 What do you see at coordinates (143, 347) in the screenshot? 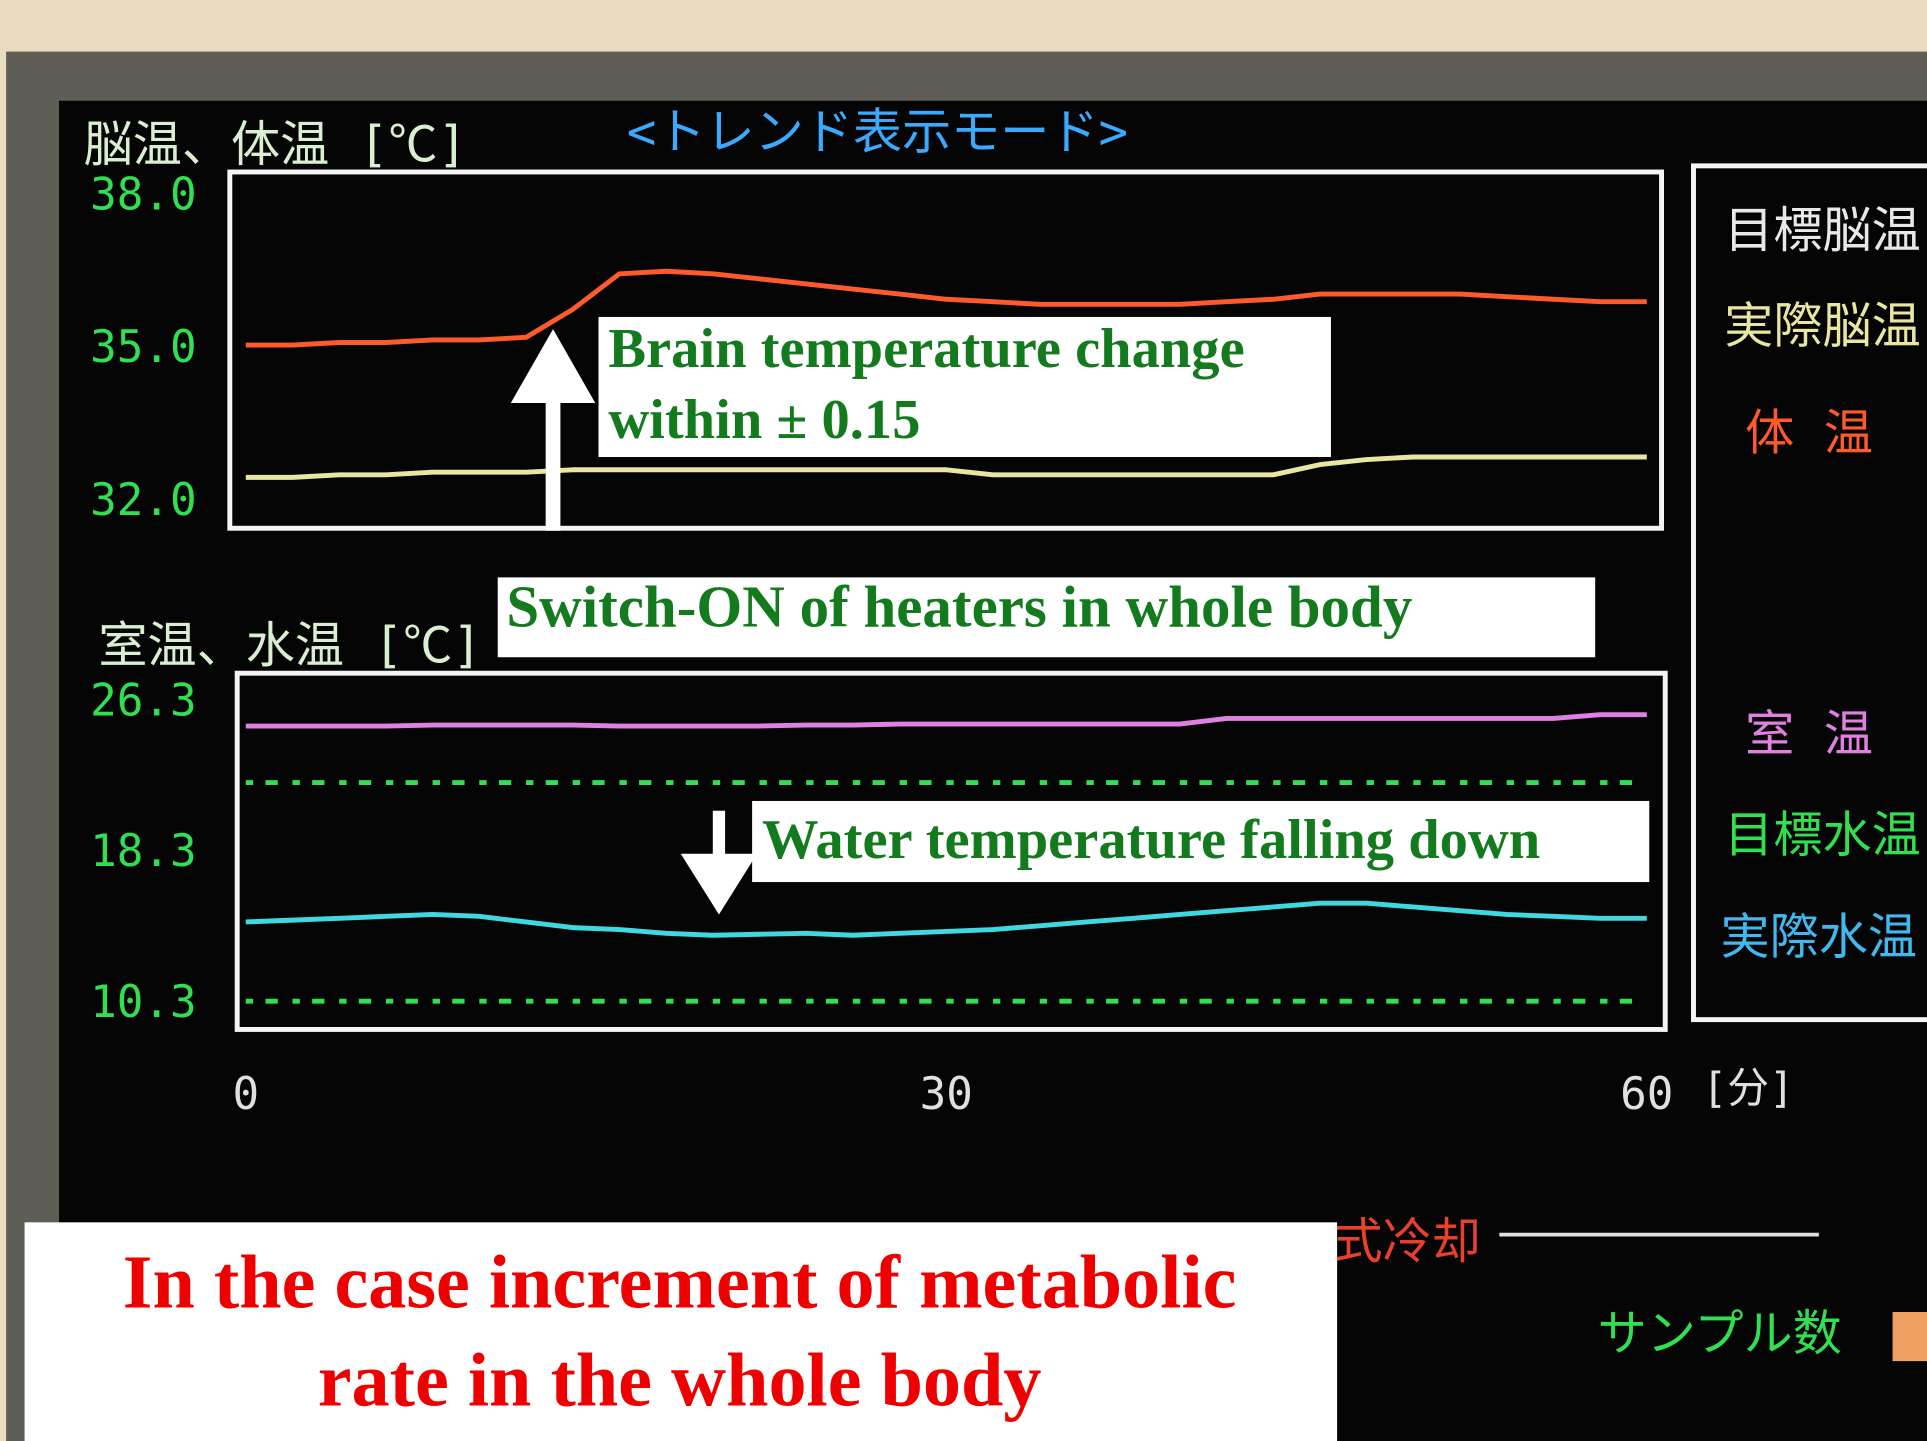
I see `y-tick-label: 35.0` at bounding box center [143, 347].